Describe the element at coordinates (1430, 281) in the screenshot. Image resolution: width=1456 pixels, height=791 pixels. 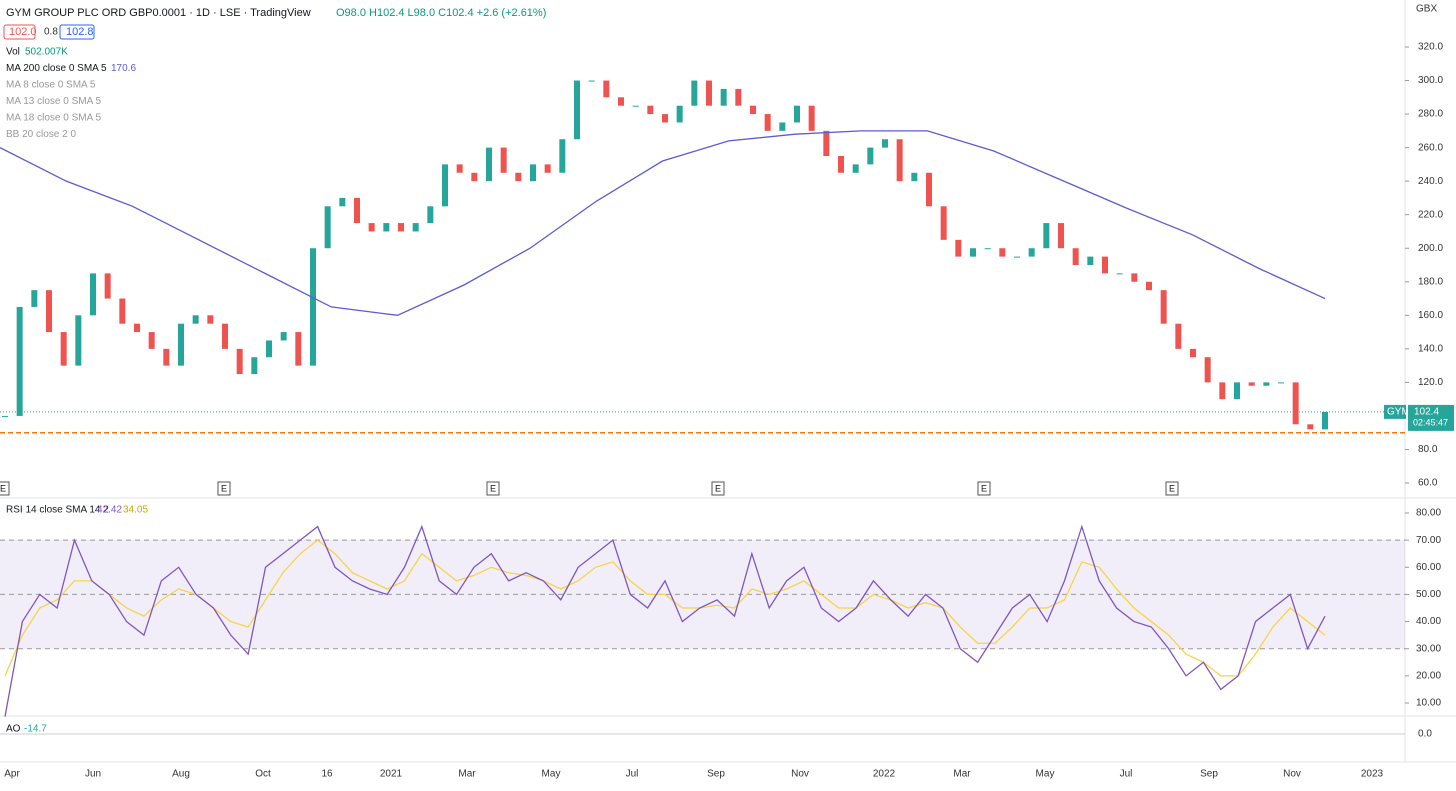
I see `y-tick-label: 180.0` at that location.